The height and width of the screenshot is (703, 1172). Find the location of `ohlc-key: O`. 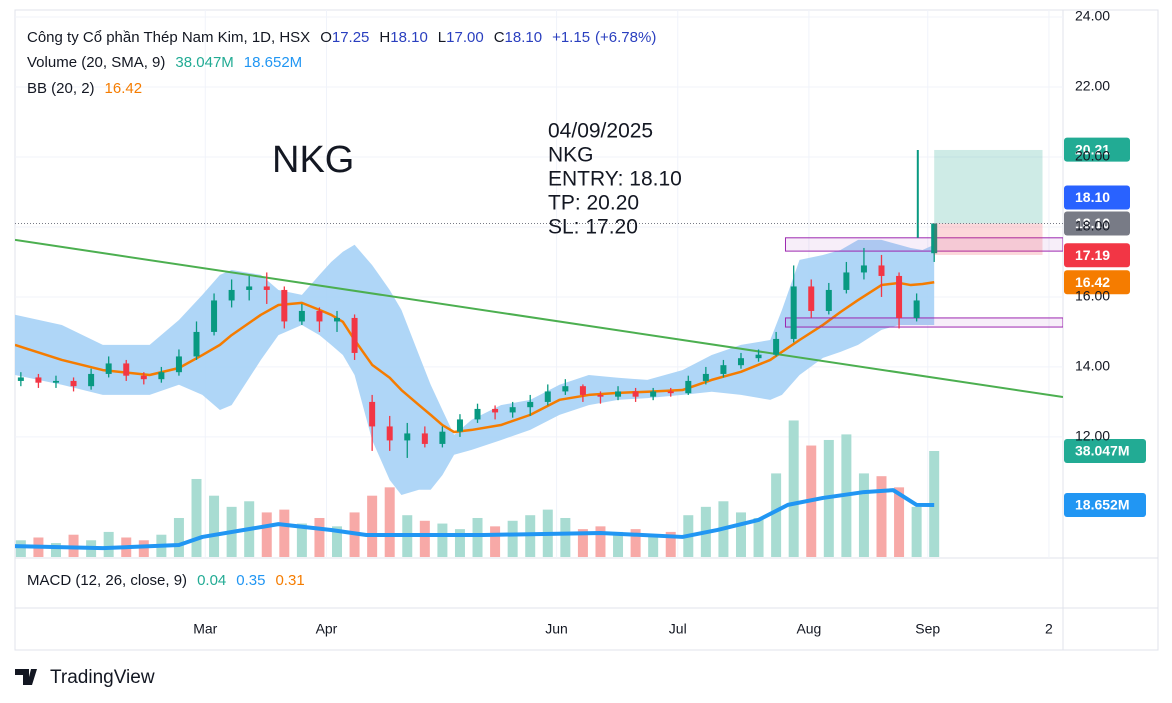

ohlc-key: O is located at coordinates (326, 37).